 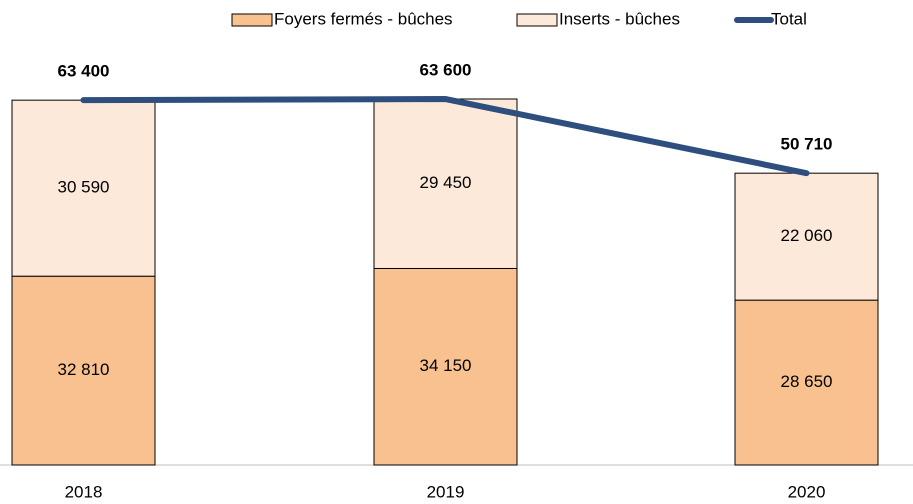 I want to click on x-tick-label: 2019, so click(x=446, y=491).